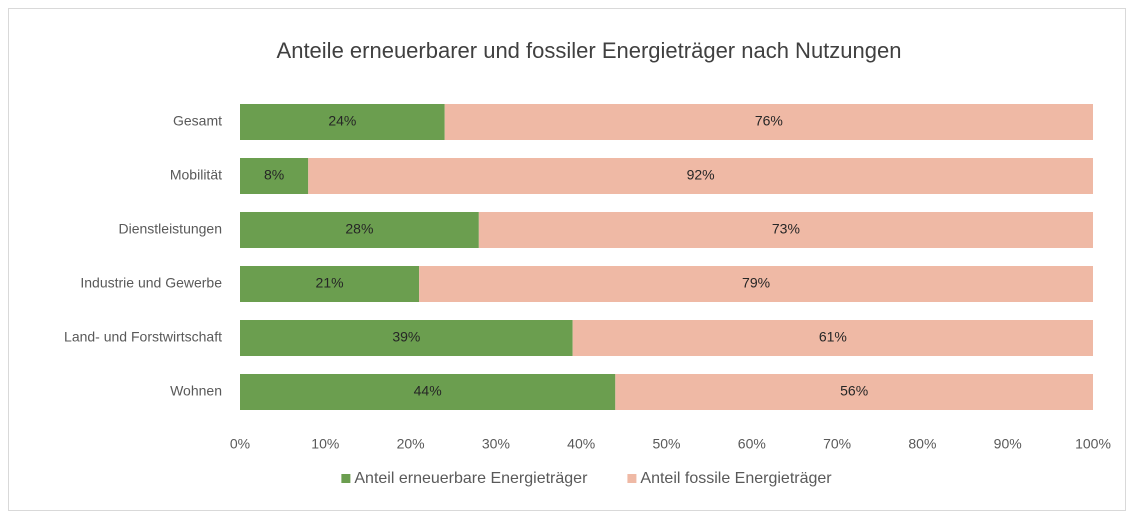  I want to click on data-label: 61%, so click(833, 337).